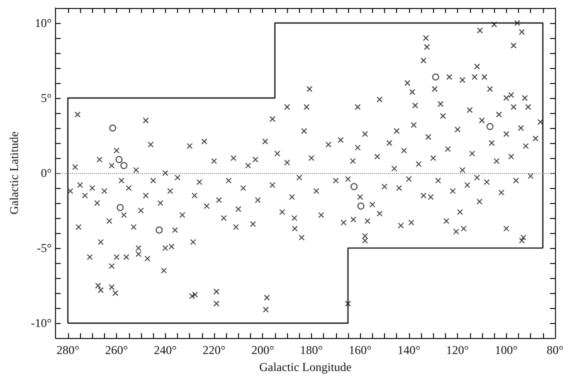  I want to click on y-tick-label: 5°, so click(46, 98).